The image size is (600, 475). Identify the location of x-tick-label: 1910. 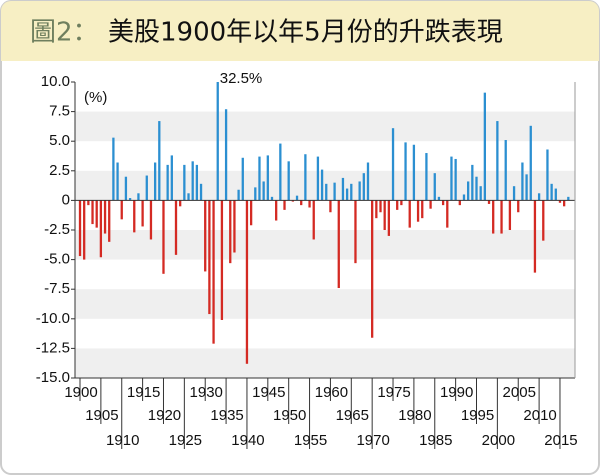
(122, 440).